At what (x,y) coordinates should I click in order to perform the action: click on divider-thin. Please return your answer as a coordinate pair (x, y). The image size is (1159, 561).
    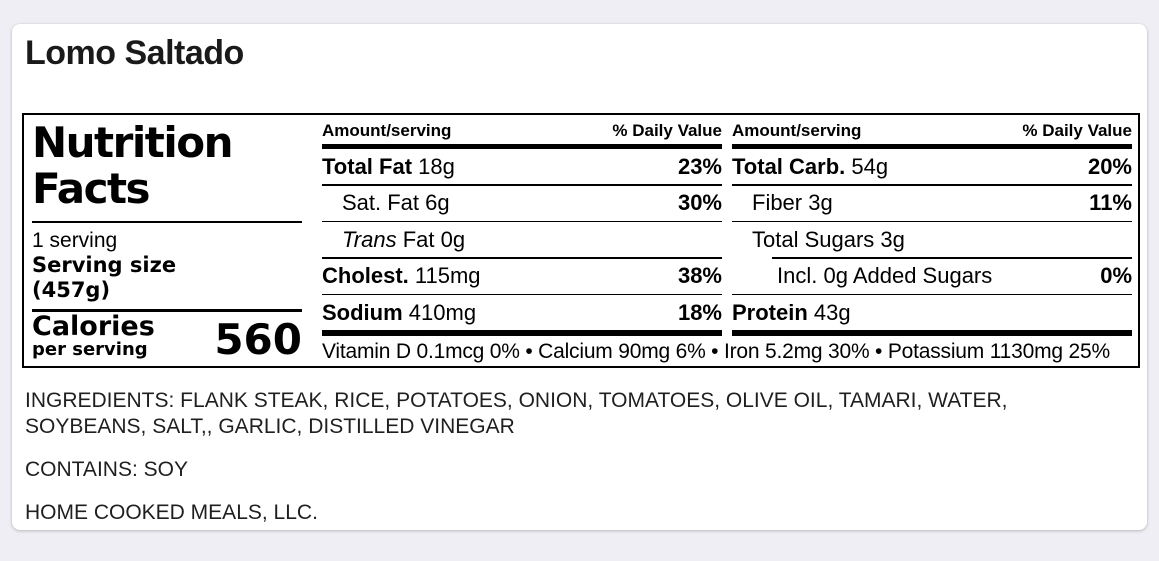
    Looking at the image, I should click on (167, 222).